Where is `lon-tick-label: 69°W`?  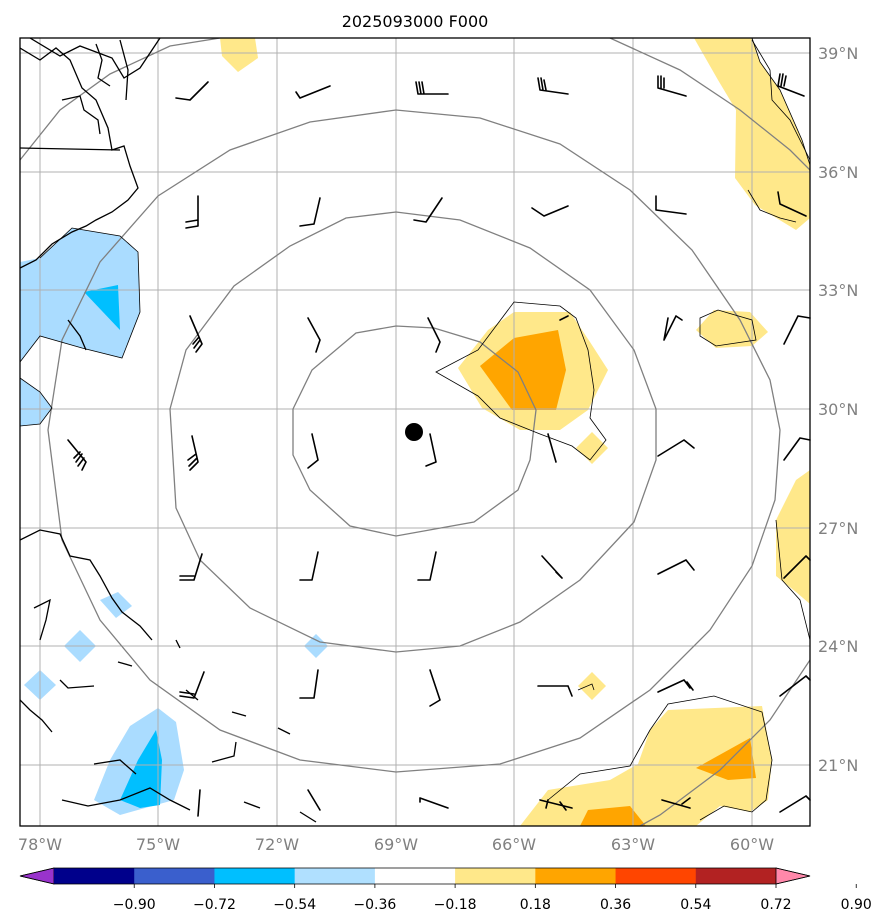
lon-tick-label: 69°W is located at coordinates (396, 844).